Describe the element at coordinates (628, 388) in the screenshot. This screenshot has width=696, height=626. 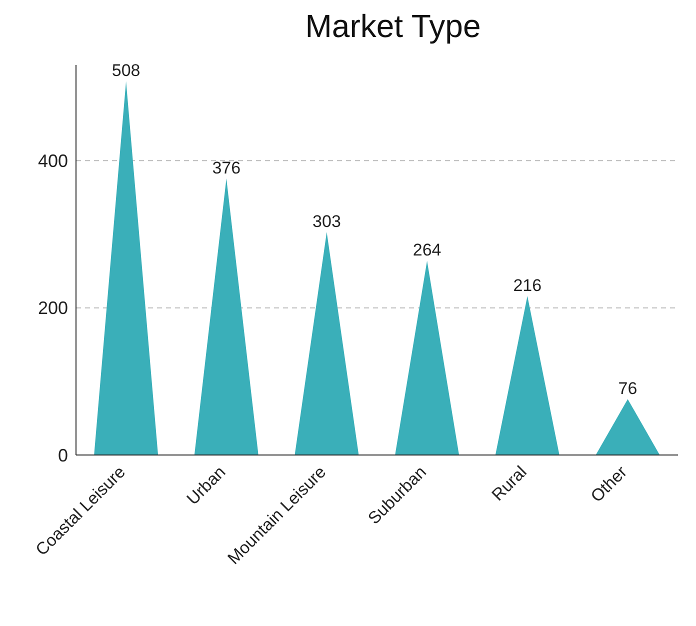
I see `data-label: 76` at that location.